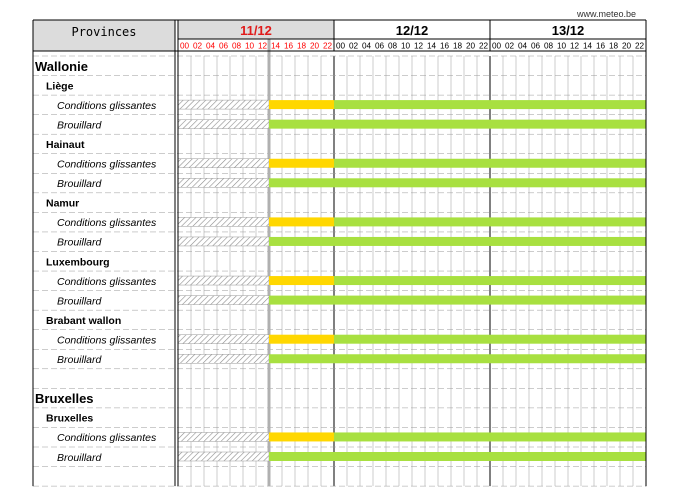 This screenshot has height=495, width=694. What do you see at coordinates (61, 66) in the screenshot?
I see `region-label: Wallonie` at bounding box center [61, 66].